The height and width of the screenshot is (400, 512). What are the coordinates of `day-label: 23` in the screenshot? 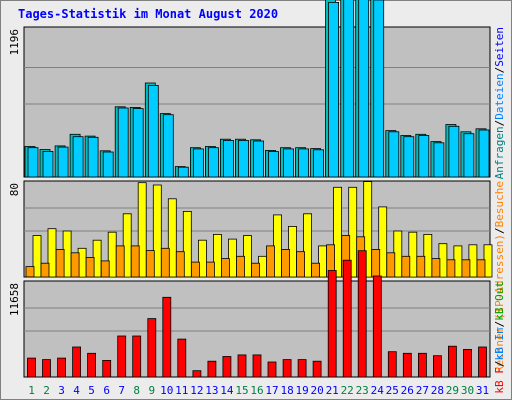 It's located at (362, 390).